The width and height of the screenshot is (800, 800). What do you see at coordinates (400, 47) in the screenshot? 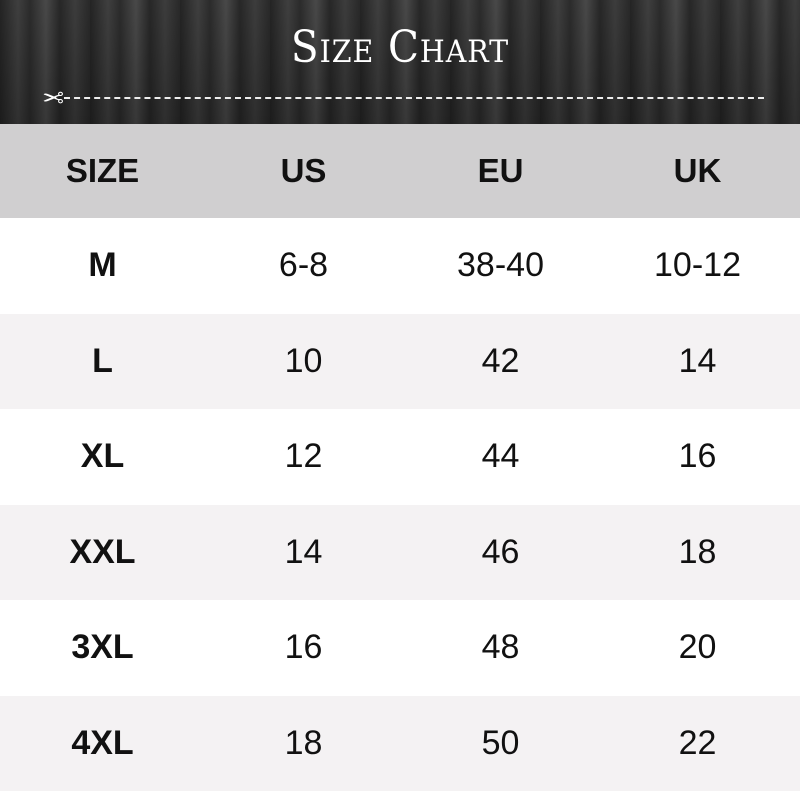
I see `page-title: Size Chart` at bounding box center [400, 47].